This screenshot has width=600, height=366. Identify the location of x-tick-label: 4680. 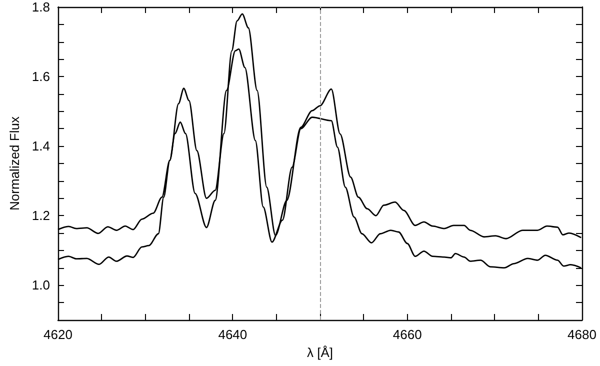
(582, 334).